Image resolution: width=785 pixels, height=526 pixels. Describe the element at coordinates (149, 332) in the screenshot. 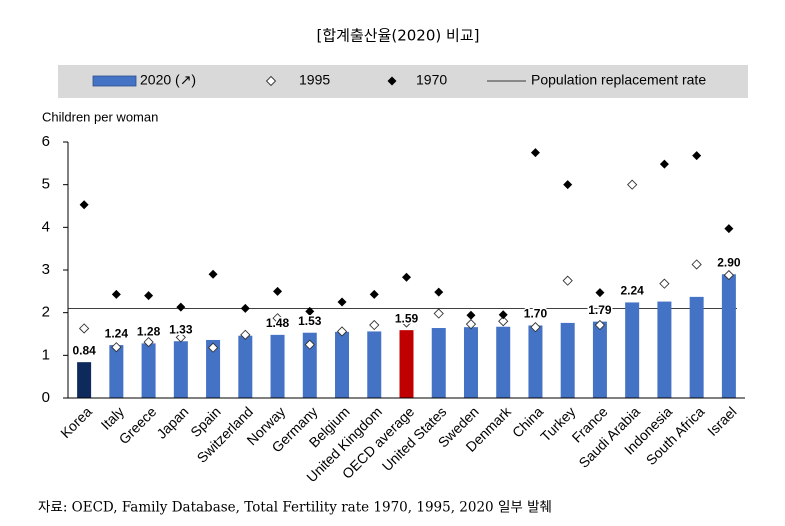

I see `value-label: 1.28` at that location.